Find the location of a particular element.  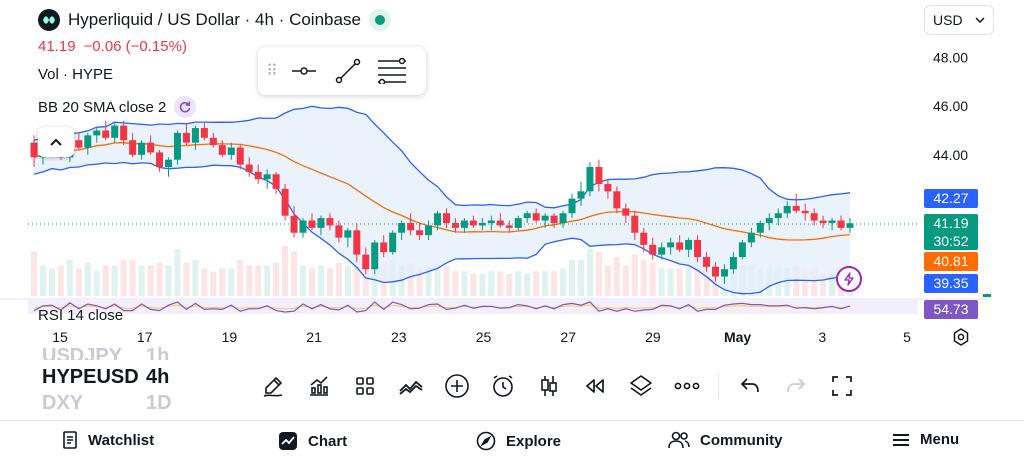

symbol-current: HYPEUSD is located at coordinates (90, 377).